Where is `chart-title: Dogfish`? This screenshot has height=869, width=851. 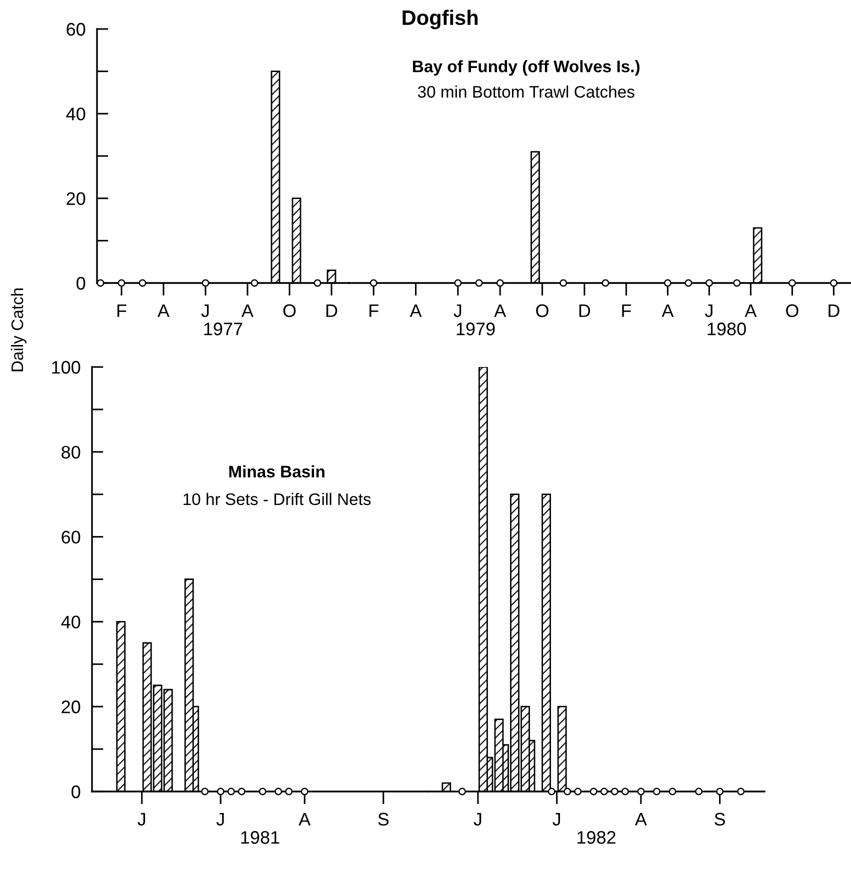
chart-title: Dogfish is located at coordinates (440, 20).